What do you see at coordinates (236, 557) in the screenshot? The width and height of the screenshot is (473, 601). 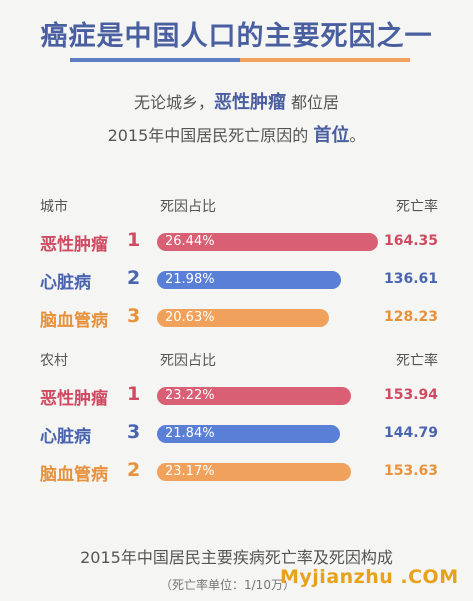 I see `chart-caption: 2015年中国居民主要疾病死亡率及死因构成` at bounding box center [236, 557].